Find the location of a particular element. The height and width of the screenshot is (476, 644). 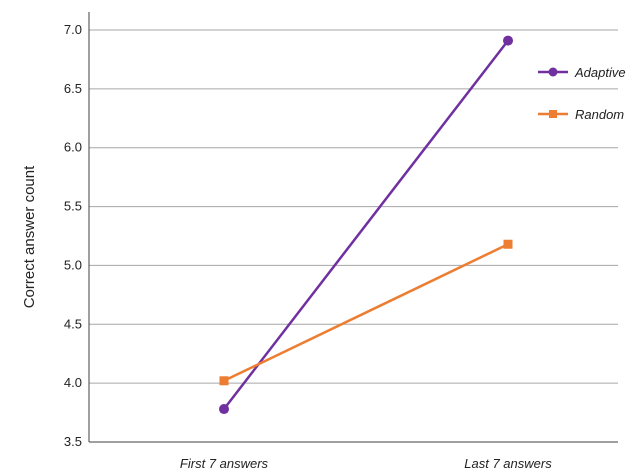

y-tick-label: 5.0 is located at coordinates (73, 264).